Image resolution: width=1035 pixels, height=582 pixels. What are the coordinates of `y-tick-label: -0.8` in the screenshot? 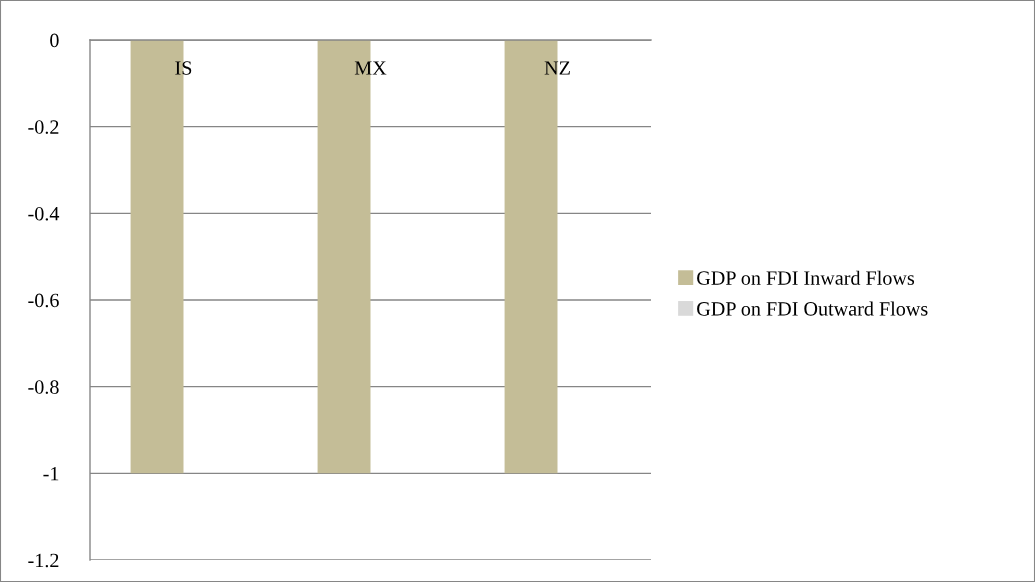 It's located at (43, 387).